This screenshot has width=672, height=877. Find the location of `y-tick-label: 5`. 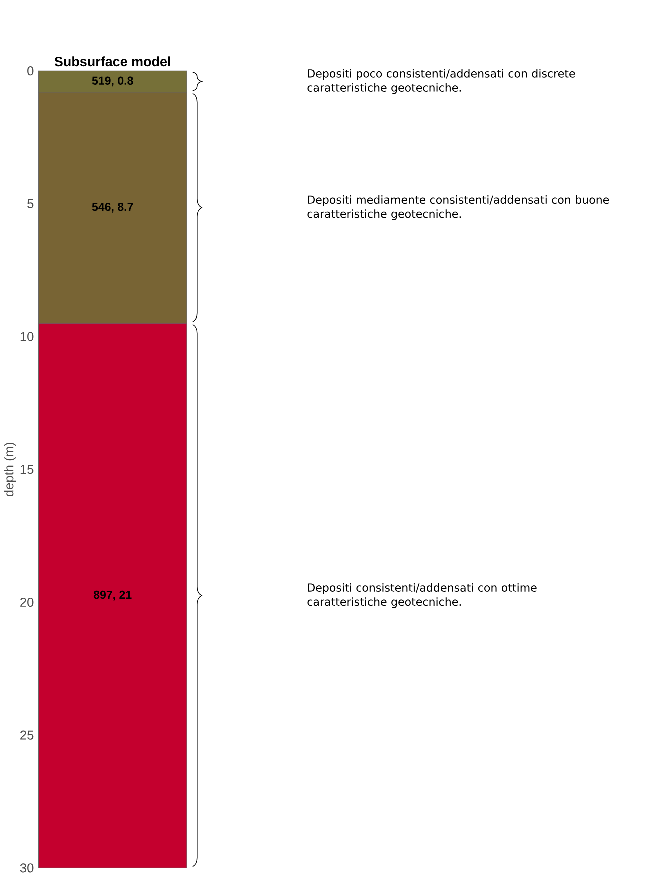

y-tick-label: 5 is located at coordinates (31, 203).